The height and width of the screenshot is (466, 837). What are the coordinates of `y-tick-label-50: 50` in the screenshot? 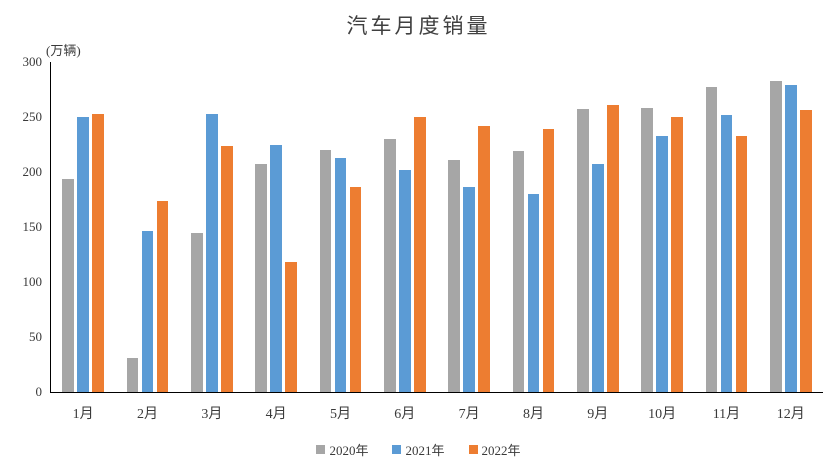 It's located at (35, 336).